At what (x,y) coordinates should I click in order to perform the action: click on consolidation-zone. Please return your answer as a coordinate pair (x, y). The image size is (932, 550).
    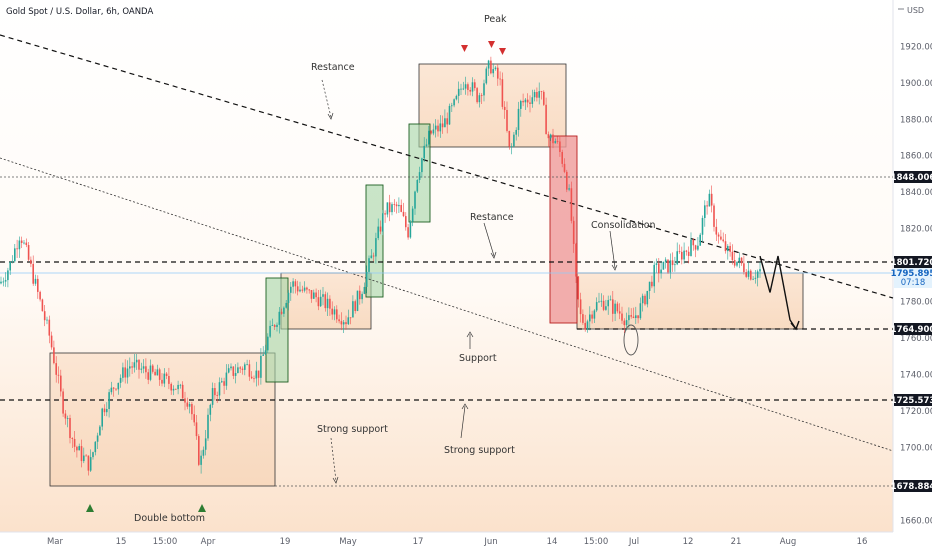
    Looking at the image, I should click on (690, 301).